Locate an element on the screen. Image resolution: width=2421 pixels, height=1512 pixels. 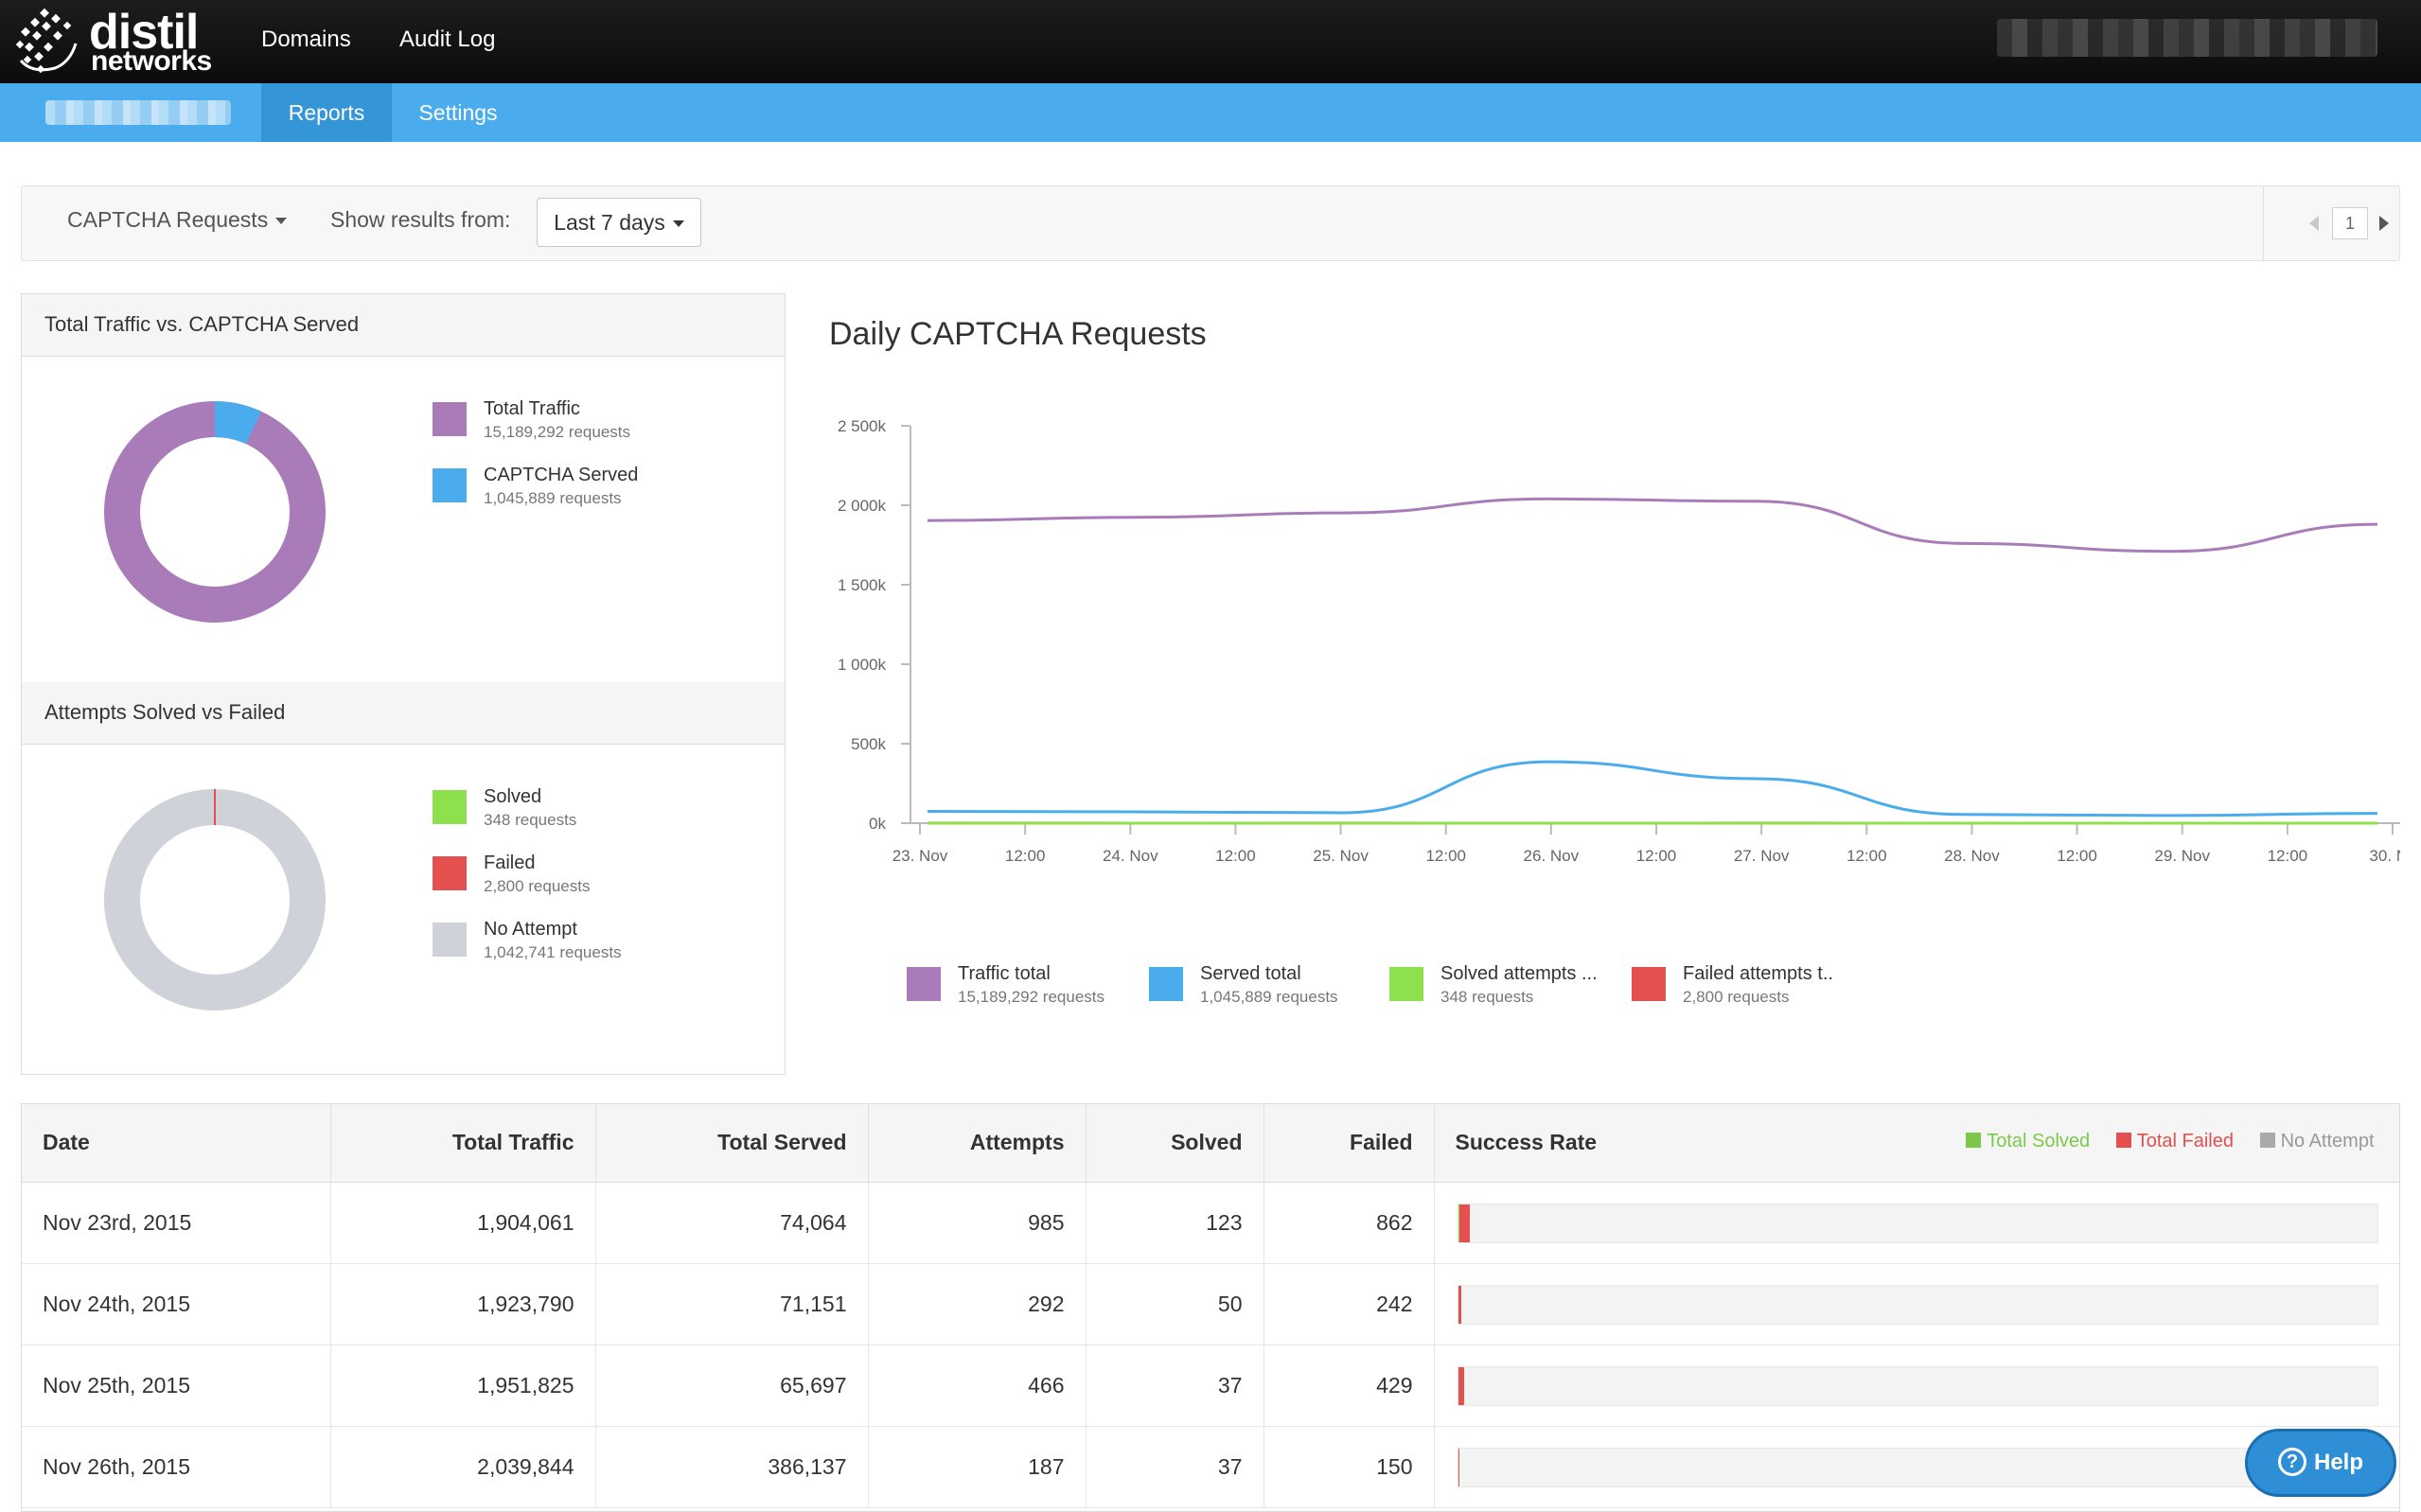
donut-slice-no-attempt is located at coordinates (215, 900).